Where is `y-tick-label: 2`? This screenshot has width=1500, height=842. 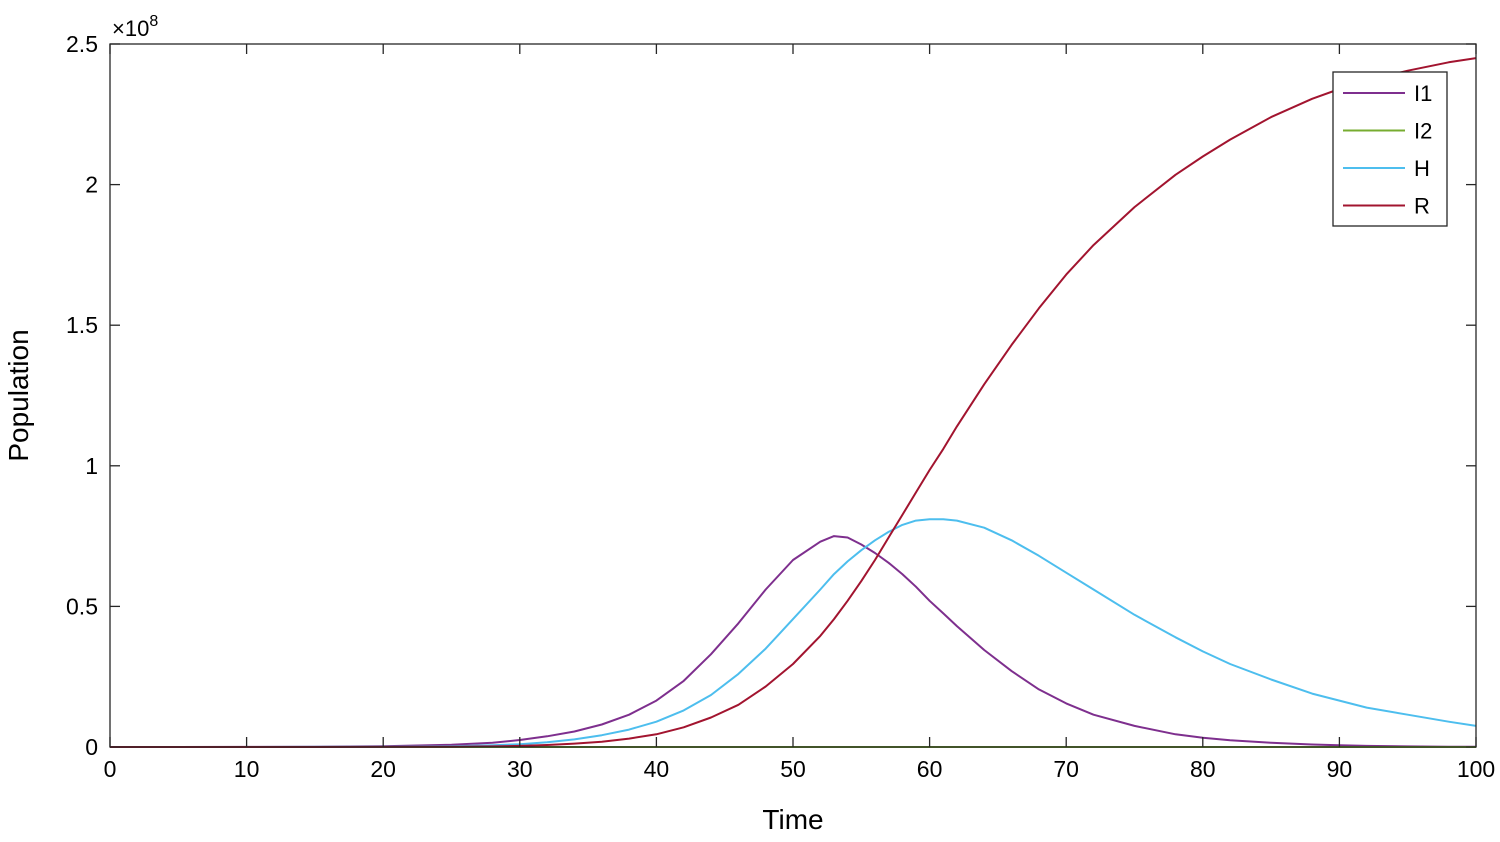 y-tick-label: 2 is located at coordinates (91, 185).